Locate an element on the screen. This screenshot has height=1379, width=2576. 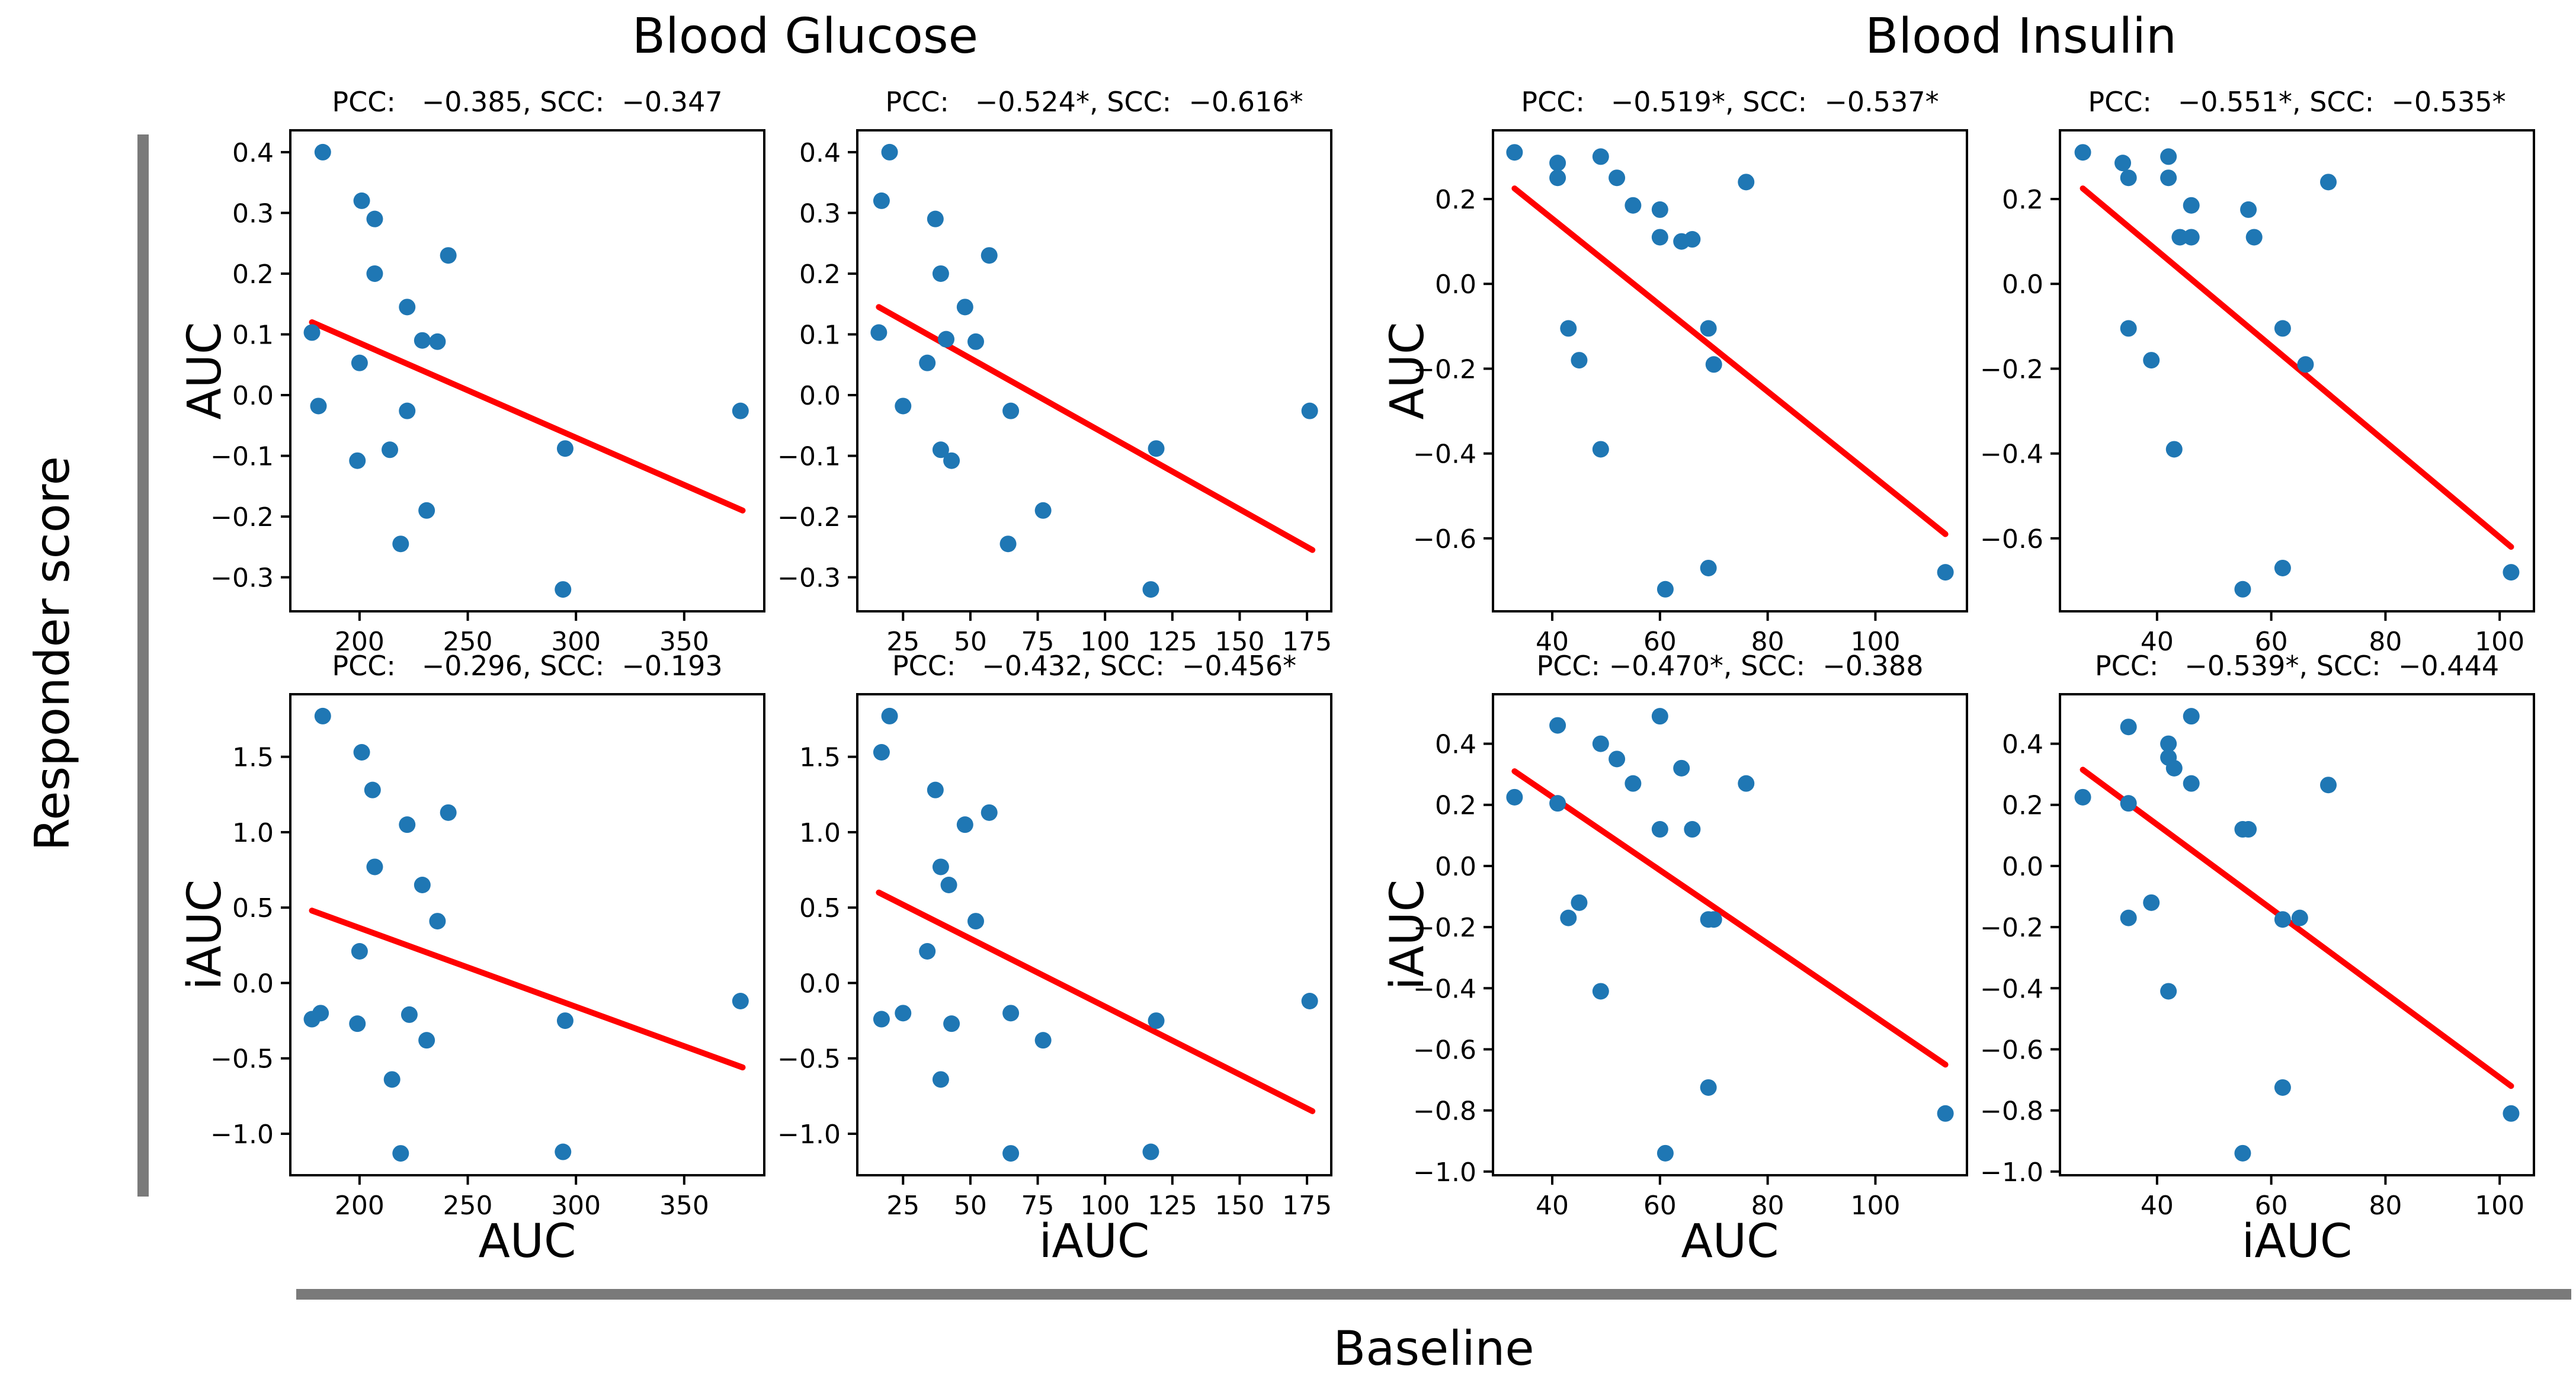
y-tick-label: −1.0 is located at coordinates (1444, 1172).